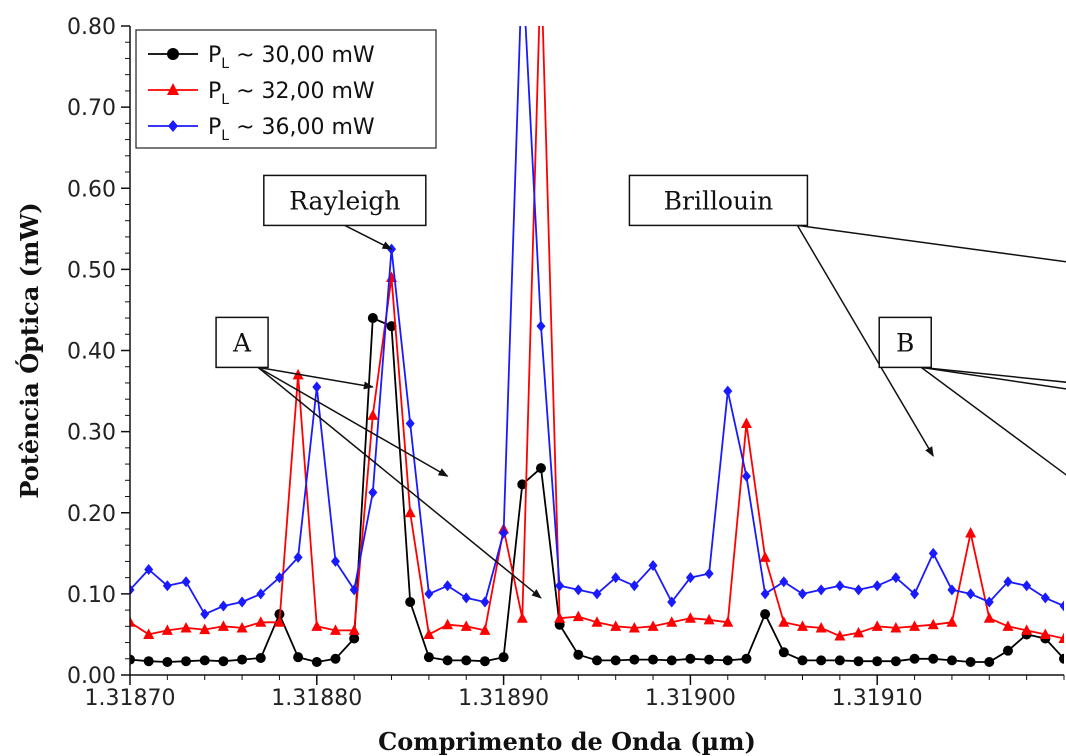 The width and height of the screenshot is (1066, 756). What do you see at coordinates (91, 108) in the screenshot?
I see `y-tick-label: 0.70` at bounding box center [91, 108].